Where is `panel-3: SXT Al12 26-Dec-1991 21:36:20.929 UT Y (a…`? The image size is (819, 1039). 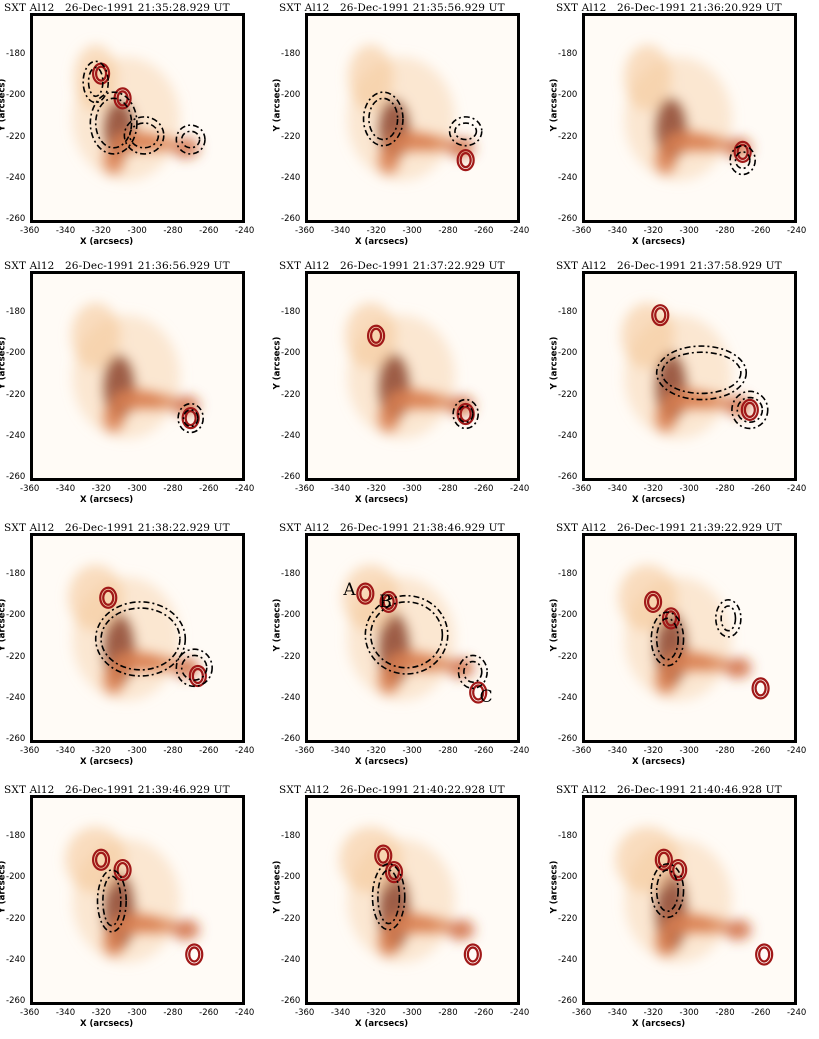 panel-3: SXT Al12 26-Dec-1991 21:36:20.929 UT Y (a… is located at coordinates (684, 128).